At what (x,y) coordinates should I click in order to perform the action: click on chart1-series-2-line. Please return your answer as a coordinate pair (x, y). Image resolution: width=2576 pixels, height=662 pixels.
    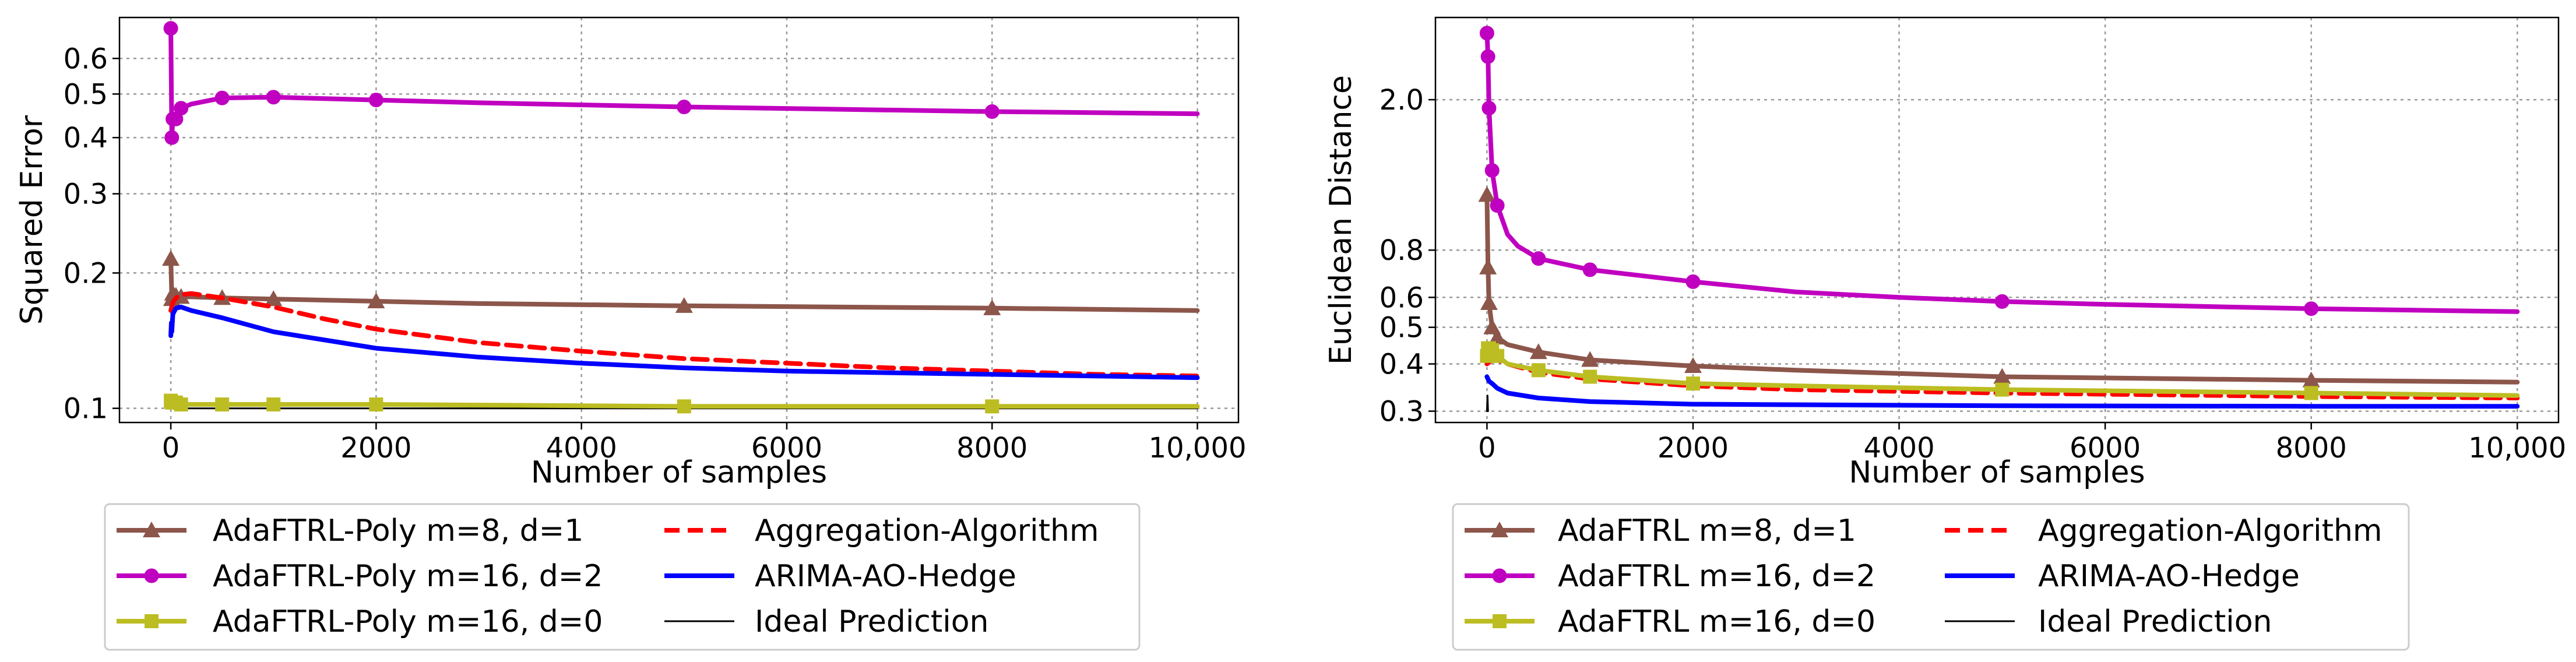
    Looking at the image, I should click on (684, 83).